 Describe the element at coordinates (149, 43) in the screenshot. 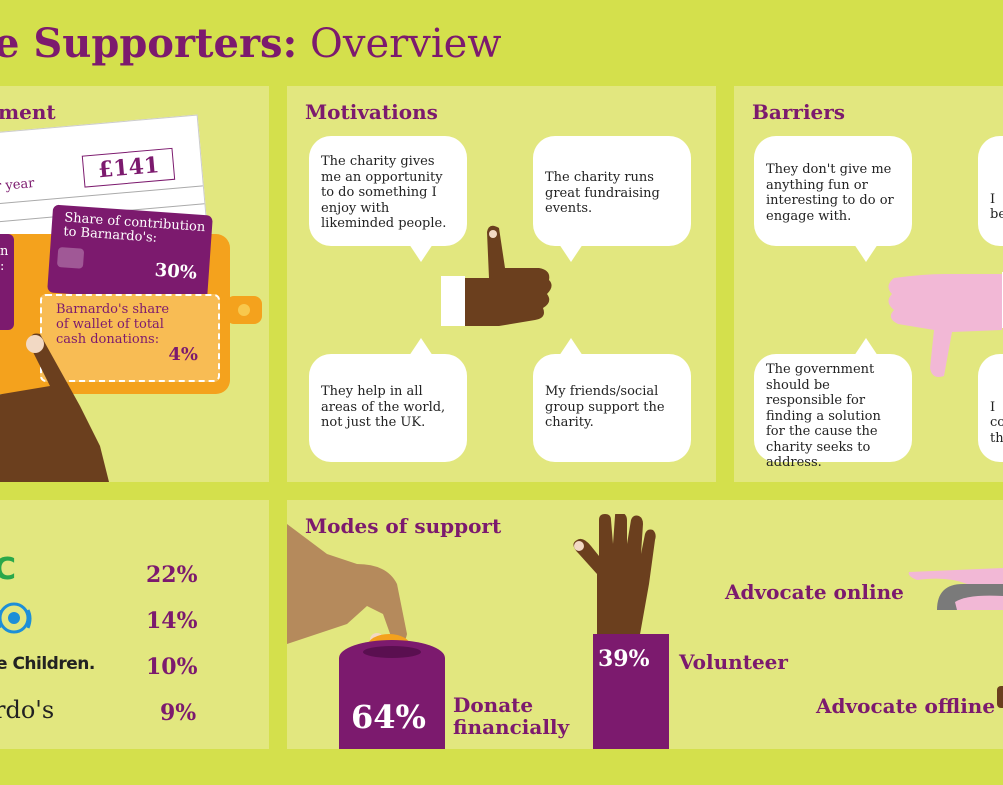

I see `title-bold: e Supporters:` at that location.